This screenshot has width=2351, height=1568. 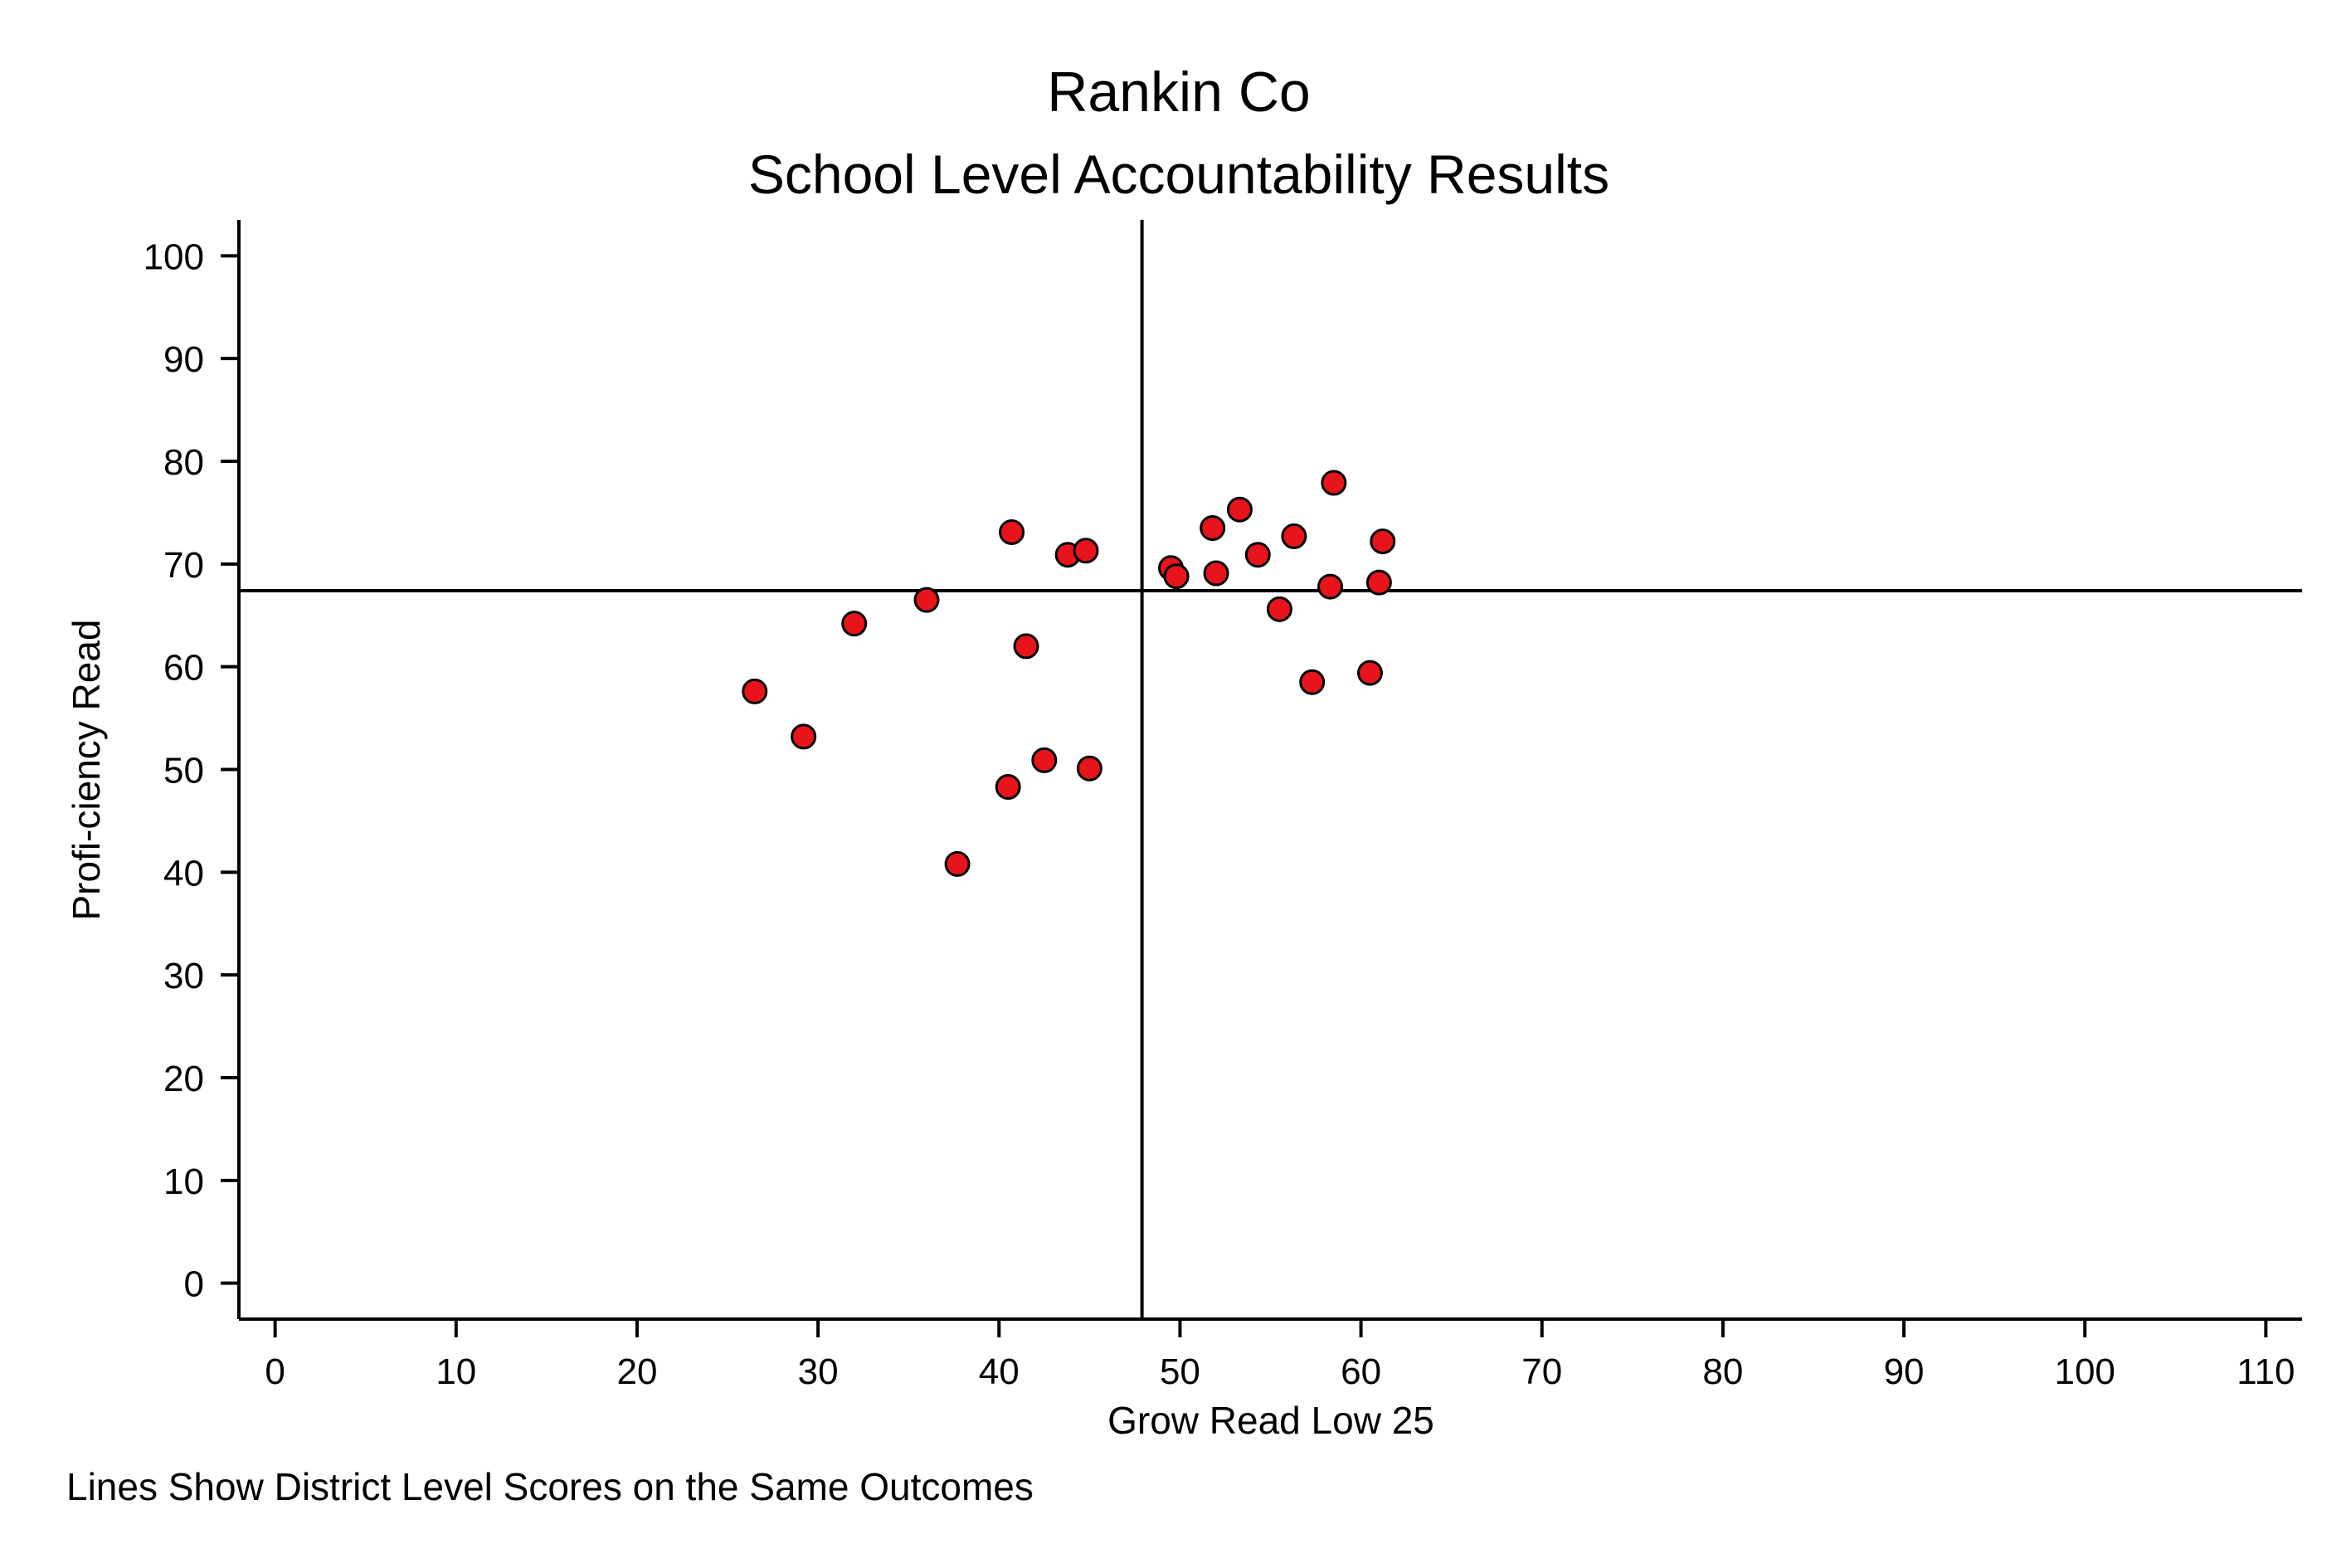 What do you see at coordinates (183, 873) in the screenshot?
I see `y-tick-label: 40` at bounding box center [183, 873].